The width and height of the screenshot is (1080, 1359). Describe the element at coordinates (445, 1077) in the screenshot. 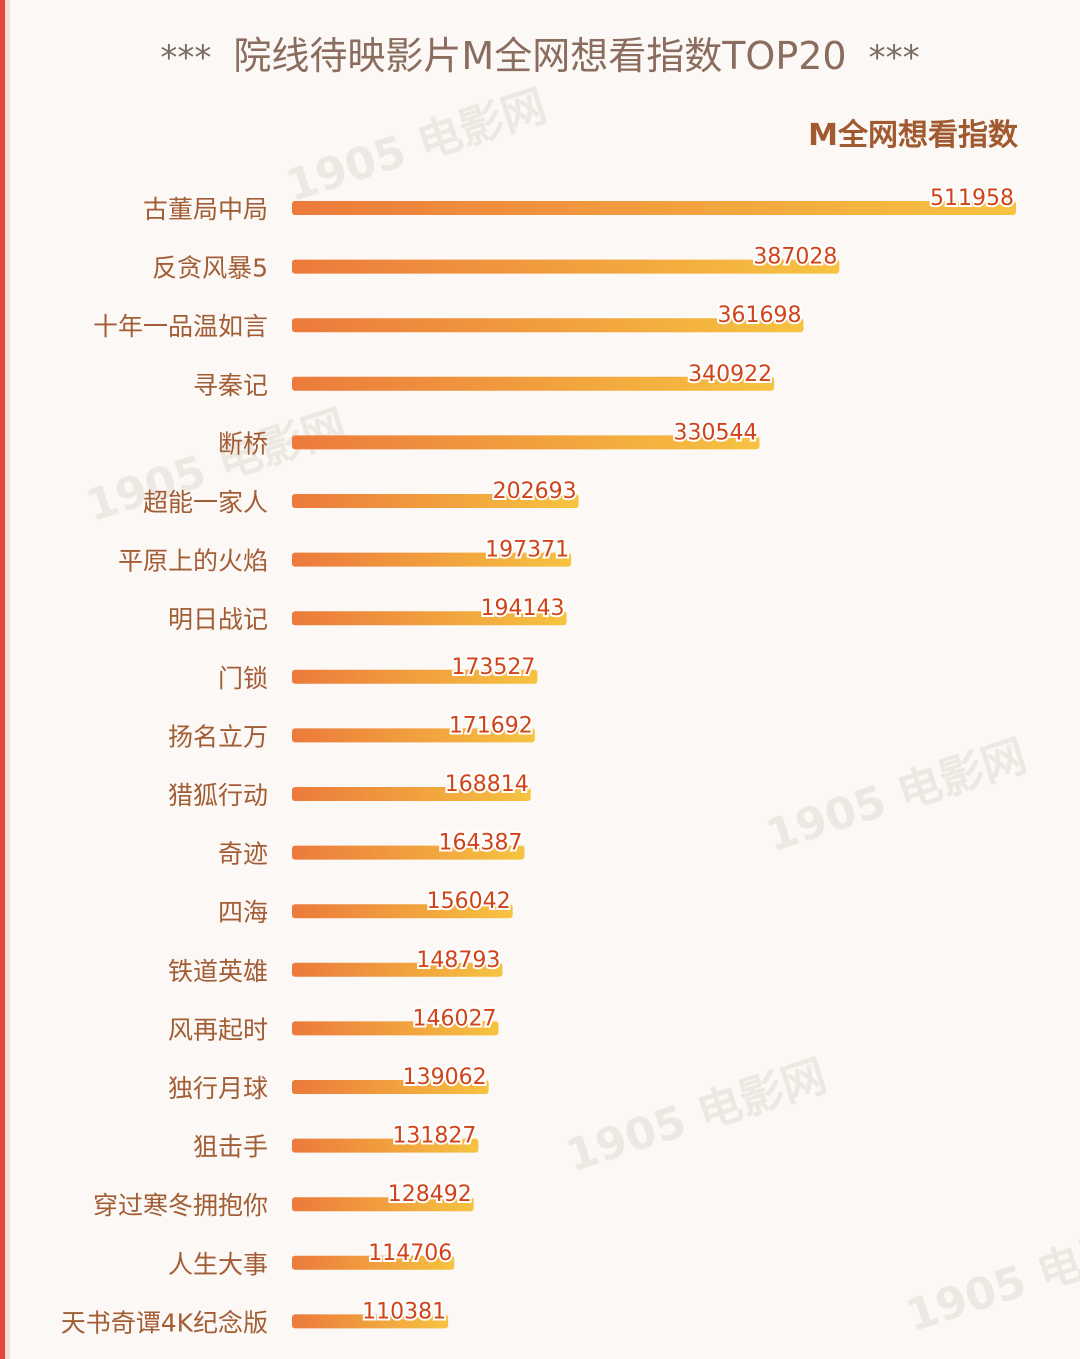

I see `value-label: 139062` at that location.